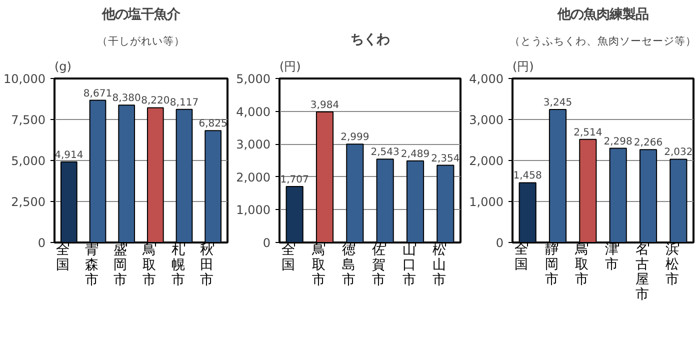 The width and height of the screenshot is (700, 340). I want to click on data-label: 2,999, so click(355, 138).